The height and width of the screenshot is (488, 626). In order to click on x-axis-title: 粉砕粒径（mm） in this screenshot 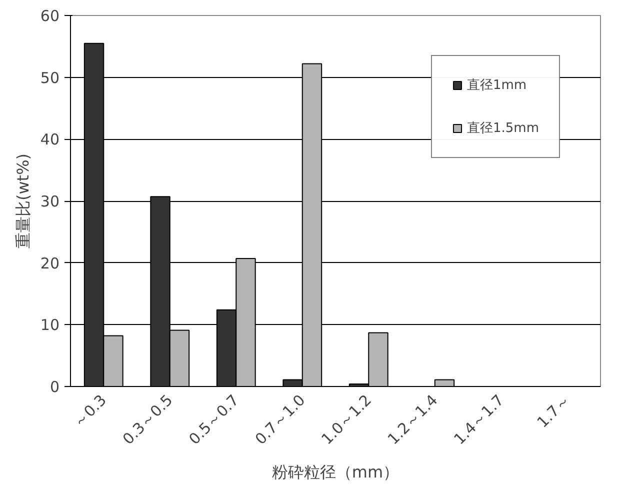, I will do `click(336, 472)`.